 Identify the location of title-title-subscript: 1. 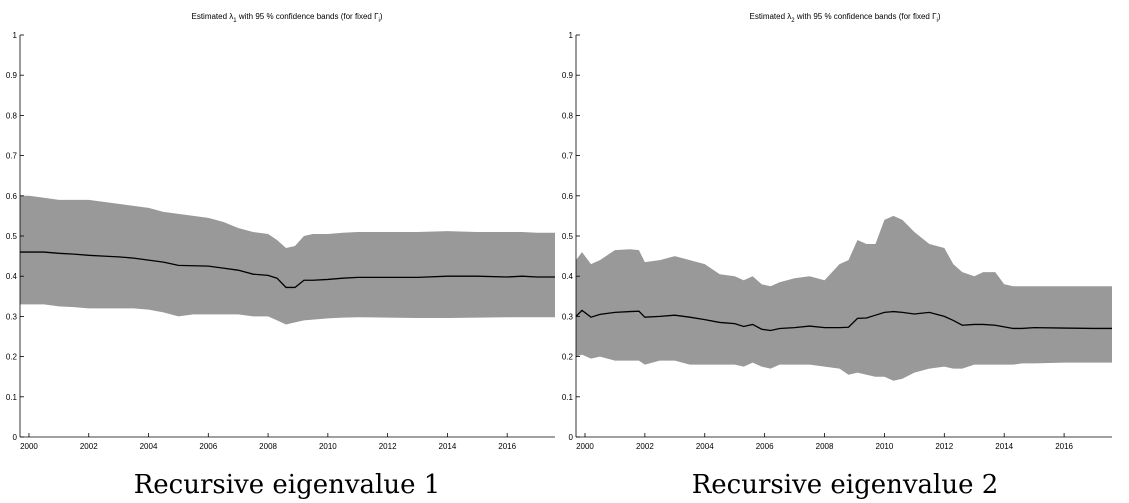
(235, 21).